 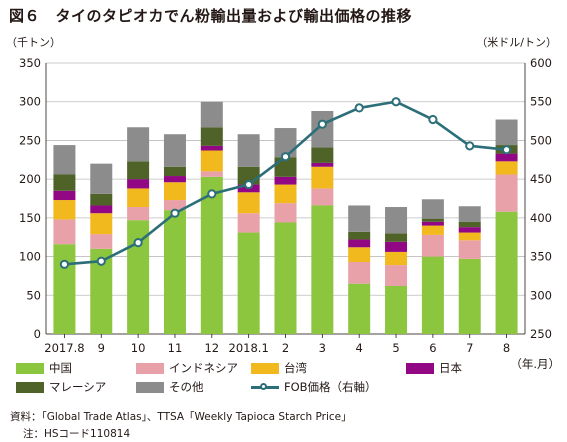 What do you see at coordinates (64, 348) in the screenshot?
I see `x-tick-label: 2017.8` at bounding box center [64, 348].